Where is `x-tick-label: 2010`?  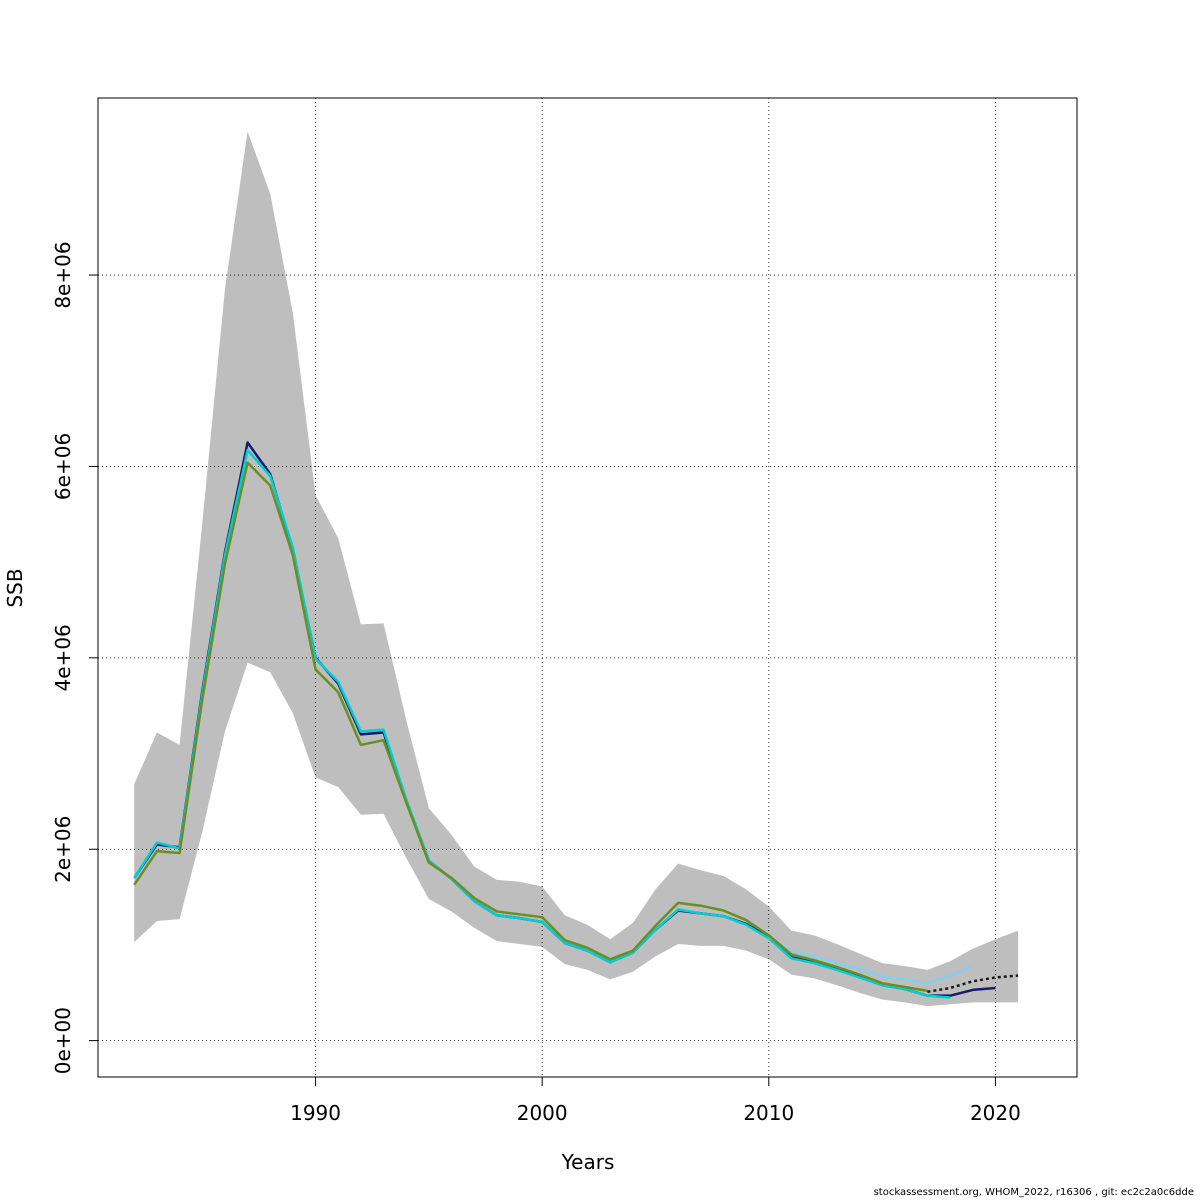
x-tick-label: 2010 is located at coordinates (768, 1113).